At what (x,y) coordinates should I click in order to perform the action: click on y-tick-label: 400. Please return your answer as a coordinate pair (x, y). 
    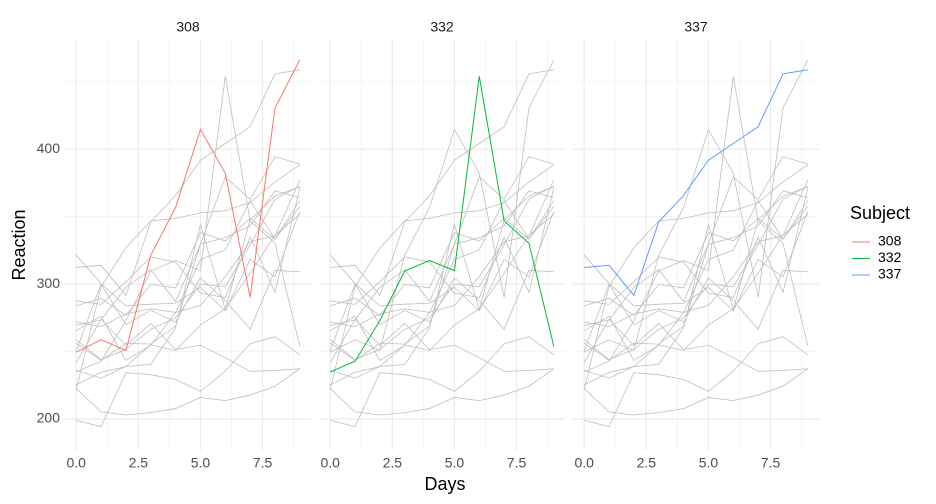
    Looking at the image, I should click on (49, 148).